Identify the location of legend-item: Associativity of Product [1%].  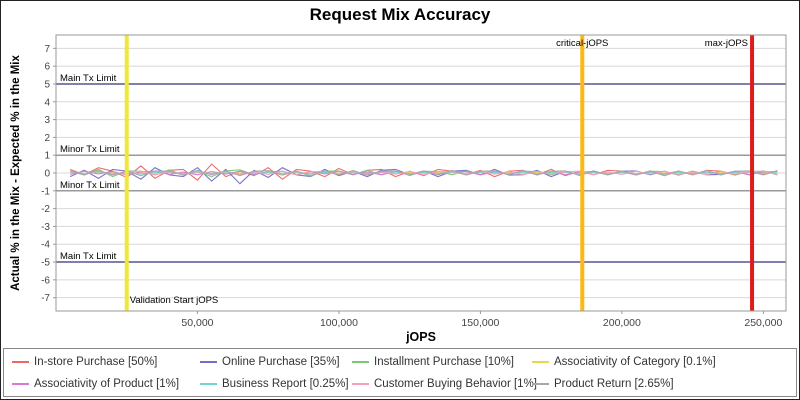
(106, 384).